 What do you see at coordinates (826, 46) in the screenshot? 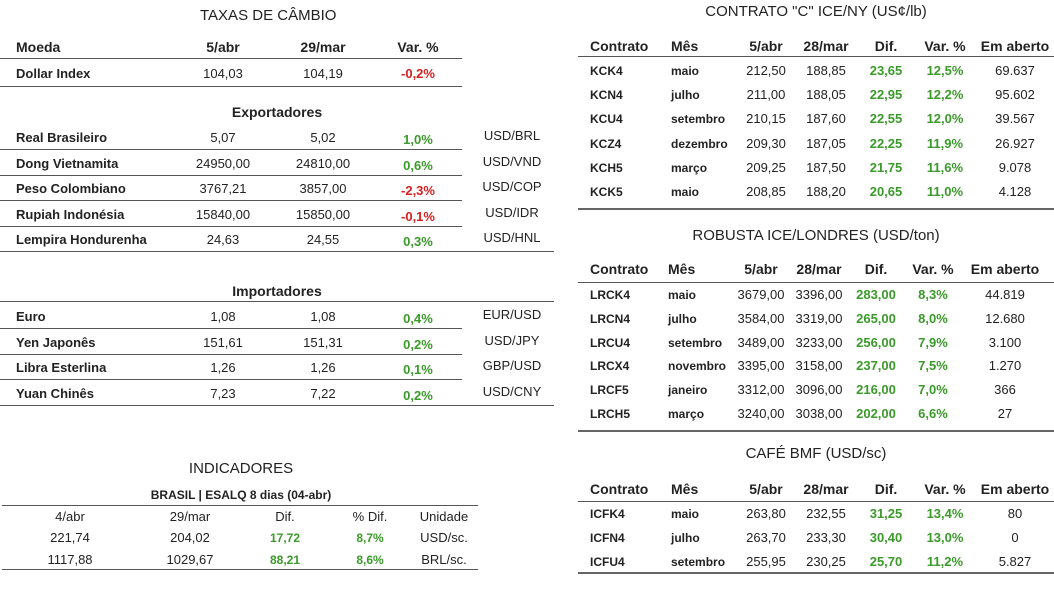
I see `ice_ny-header: 28/mar` at bounding box center [826, 46].